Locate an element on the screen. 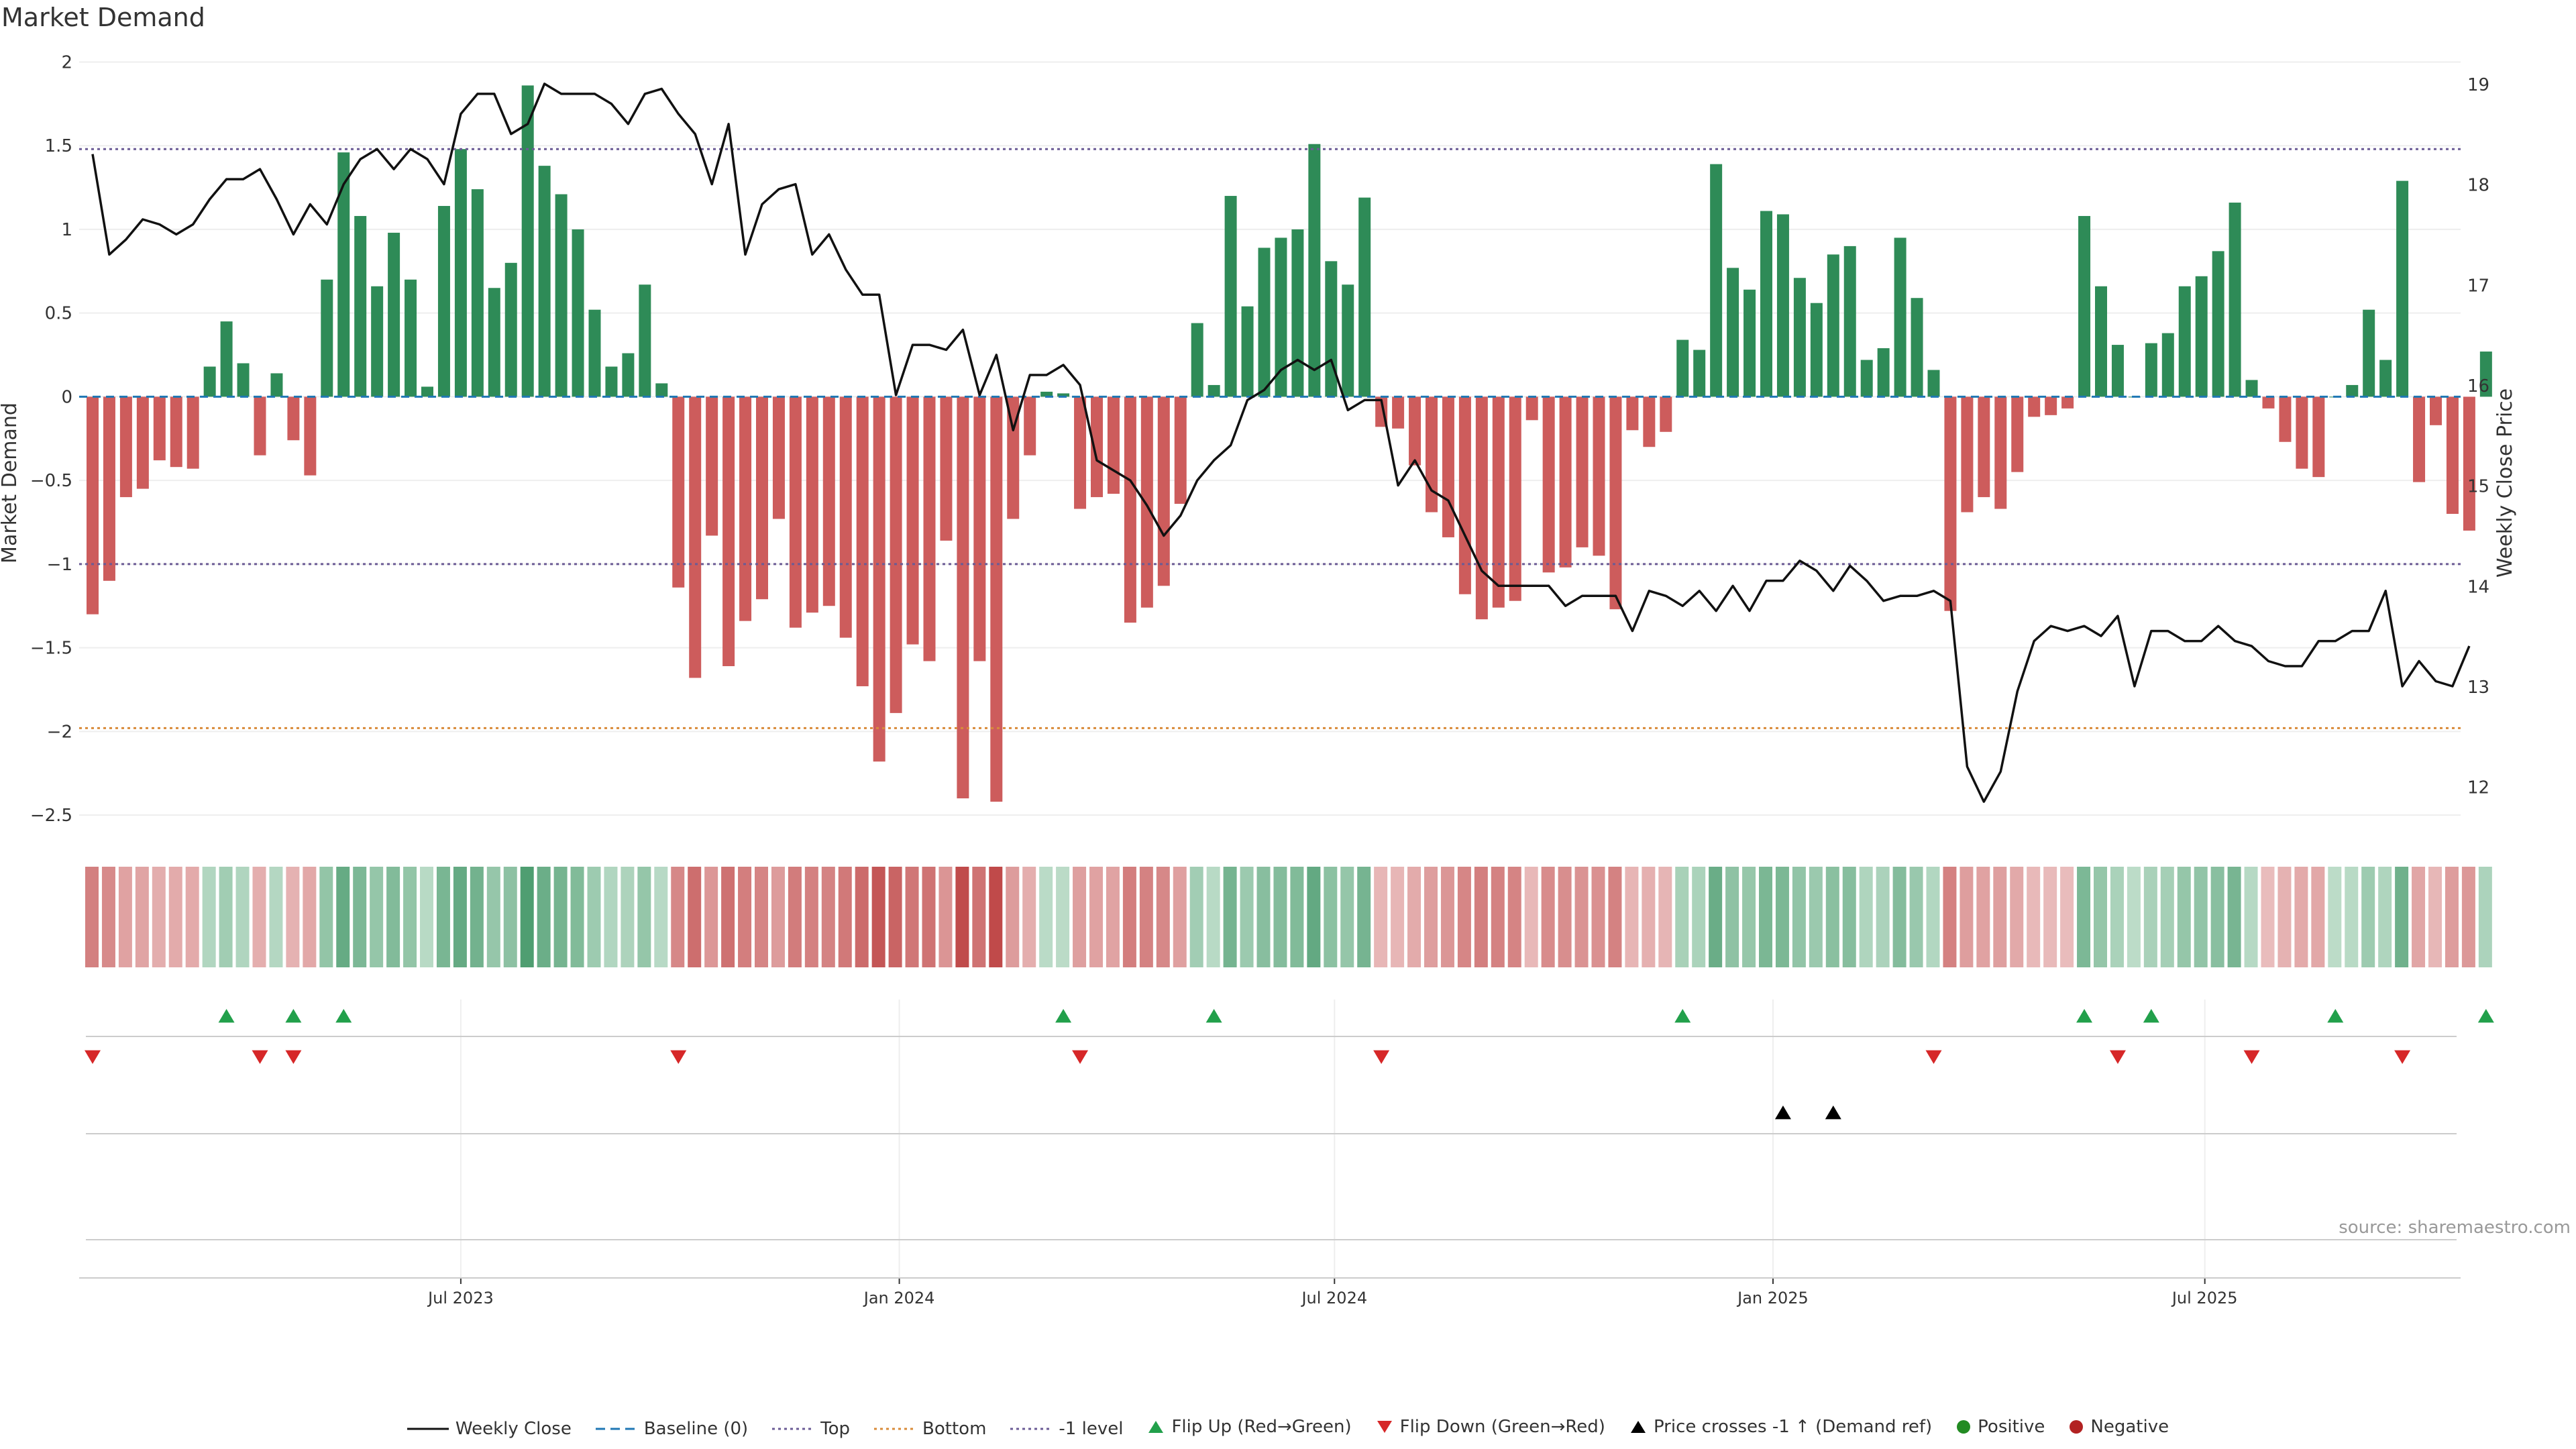 The image size is (2576, 1449). y-tick-label: −1 is located at coordinates (59, 565).